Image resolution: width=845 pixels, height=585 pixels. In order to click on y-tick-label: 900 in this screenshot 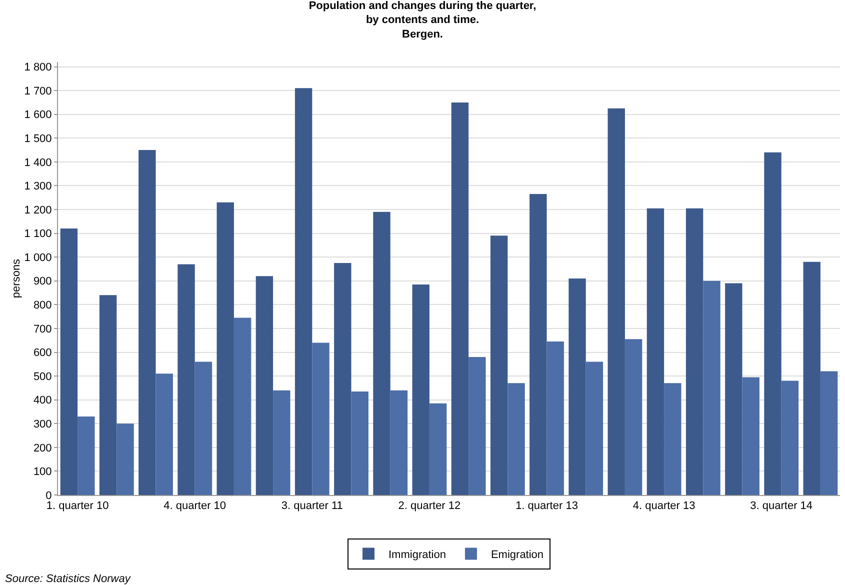, I will do `click(42, 282)`.